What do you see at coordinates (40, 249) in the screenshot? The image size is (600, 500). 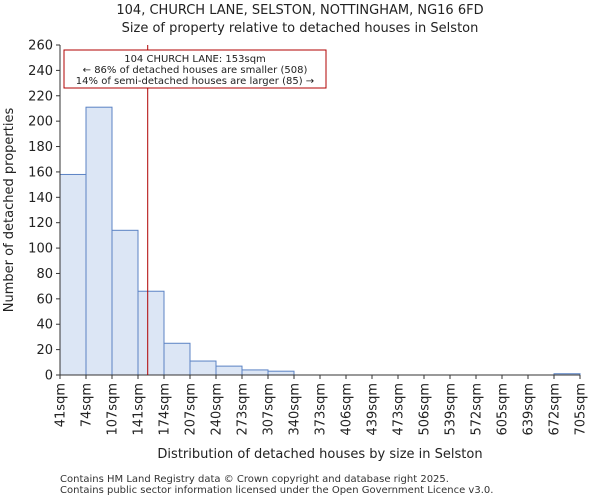 I see `y-tick-label: 100` at bounding box center [40, 249].